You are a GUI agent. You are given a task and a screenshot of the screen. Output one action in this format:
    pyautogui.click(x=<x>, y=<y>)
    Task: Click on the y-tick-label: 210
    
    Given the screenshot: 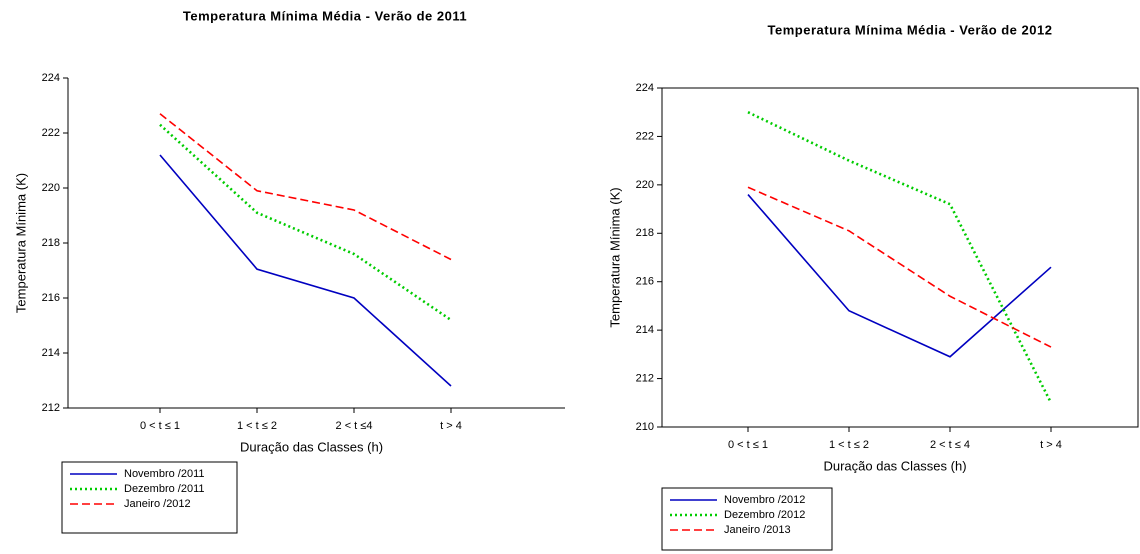 What is the action you would take?
    pyautogui.click(x=645, y=427)
    